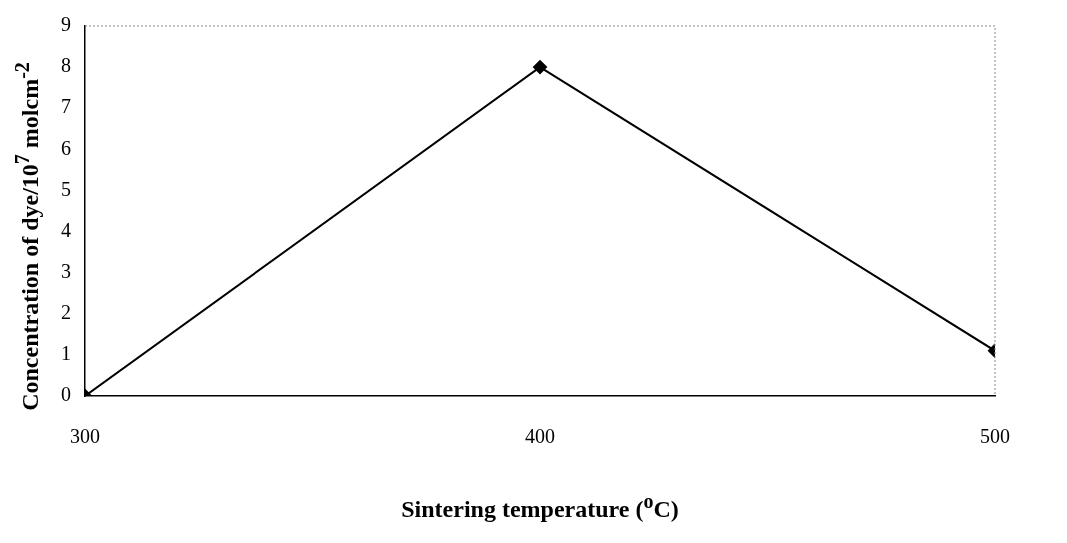 This screenshot has height=543, width=1067. I want to click on x-tick-label: 400, so click(540, 436).